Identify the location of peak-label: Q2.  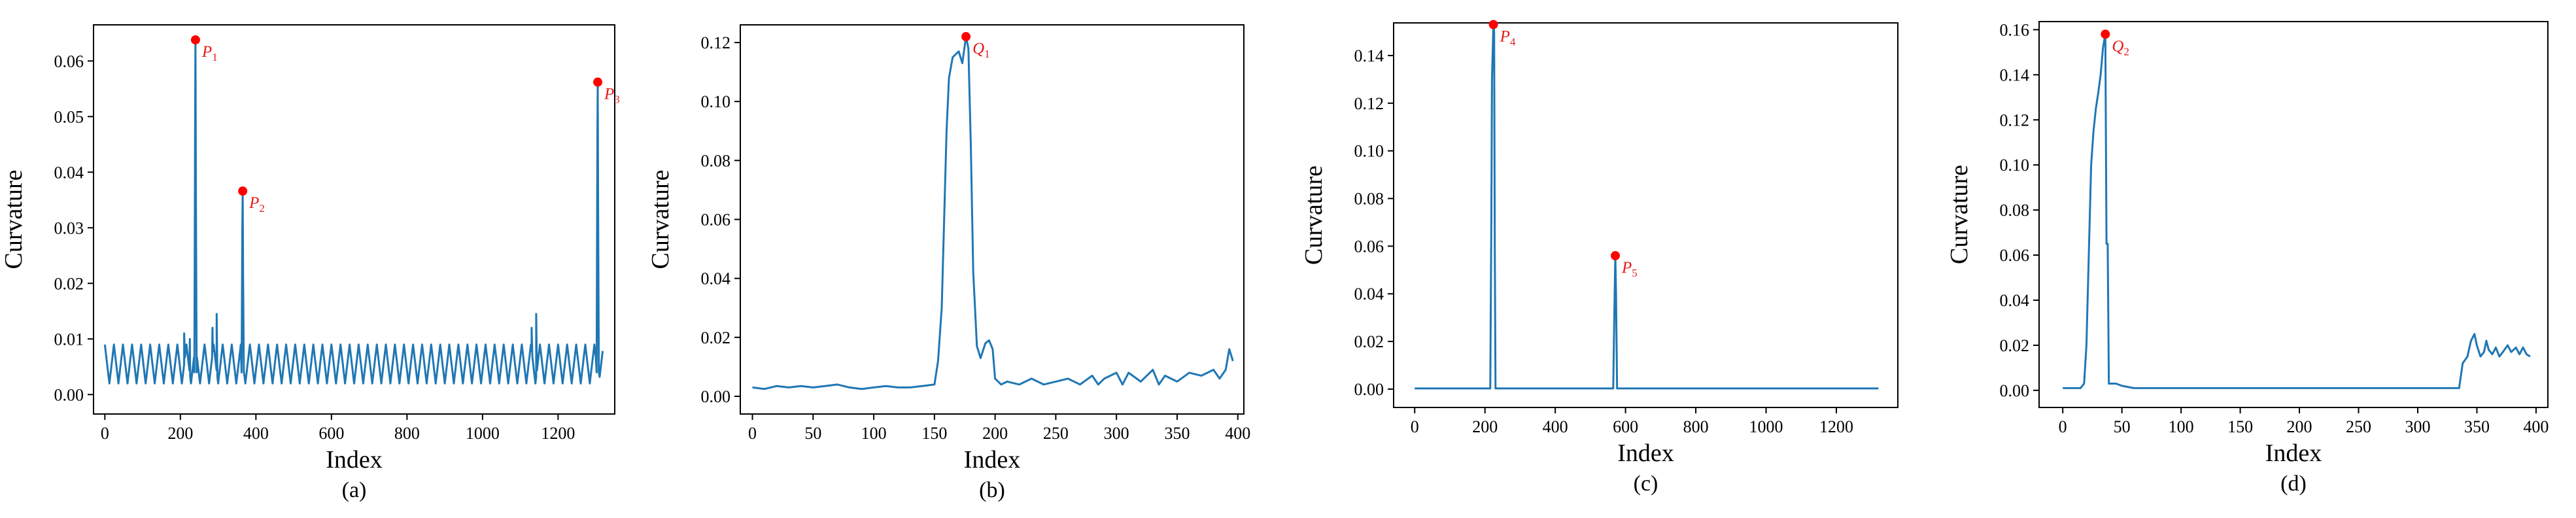
(2120, 48).